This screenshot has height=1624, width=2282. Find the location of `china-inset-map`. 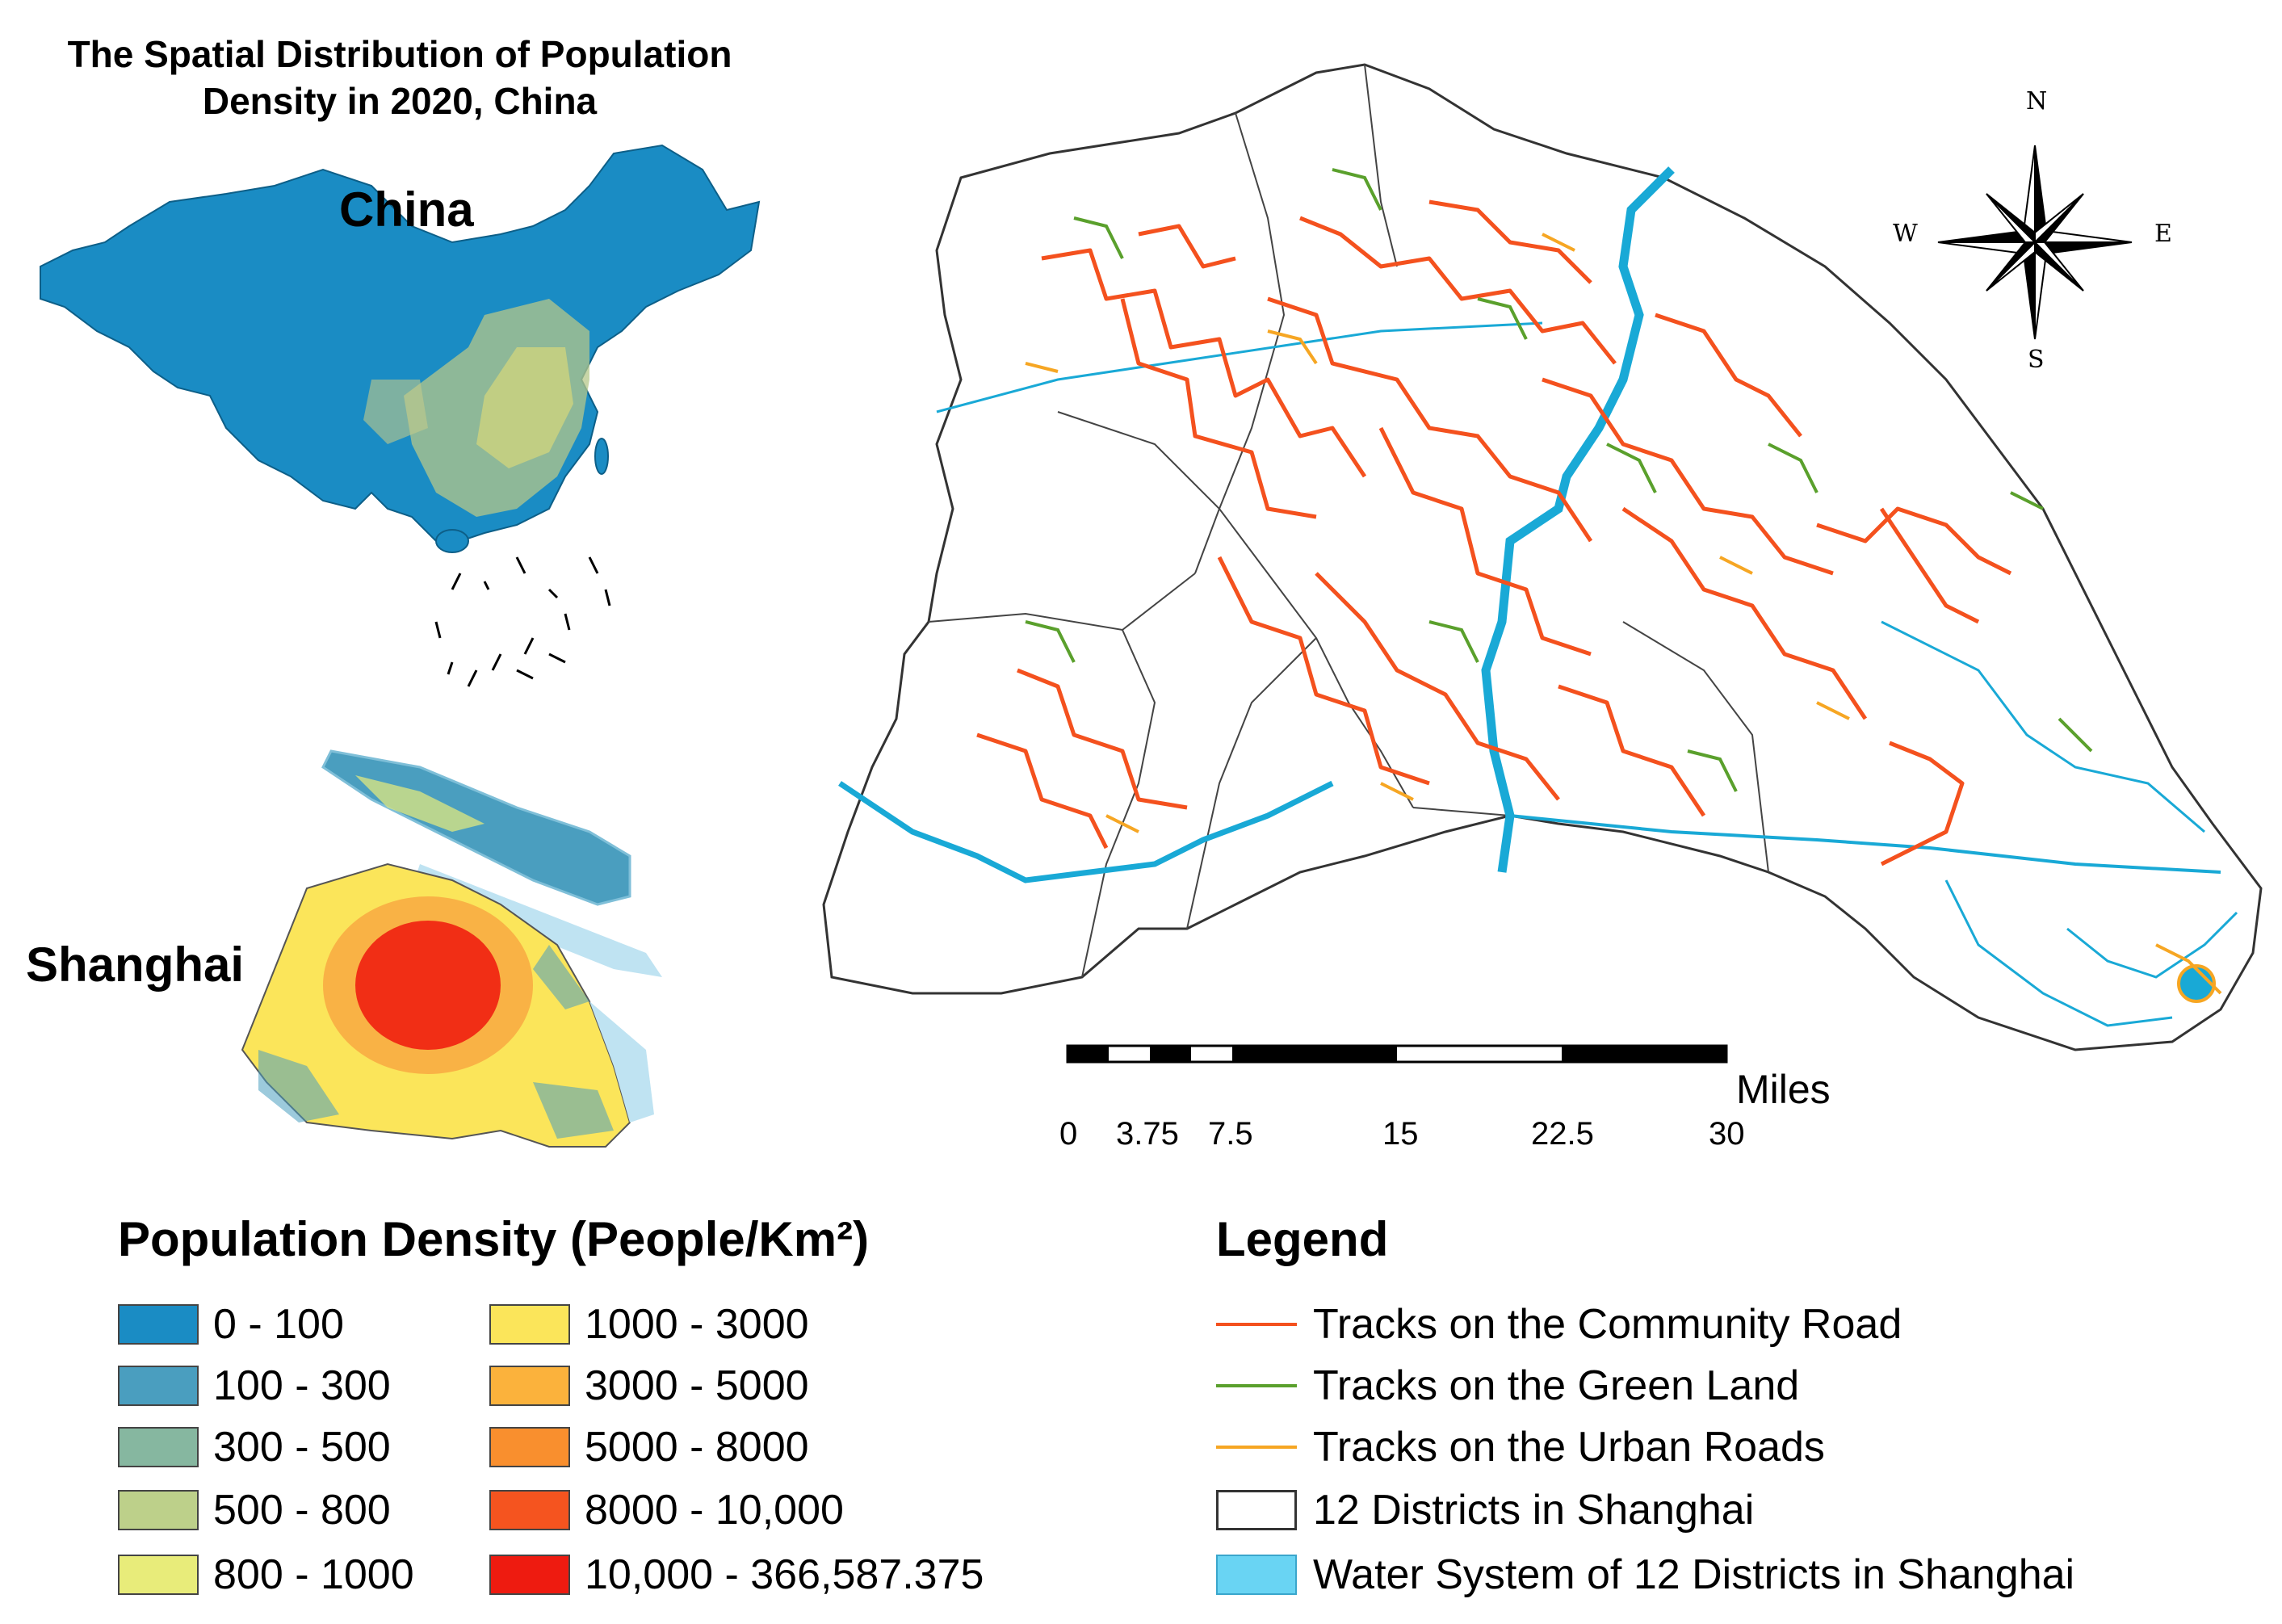

china-inset-map is located at coordinates (400, 415).